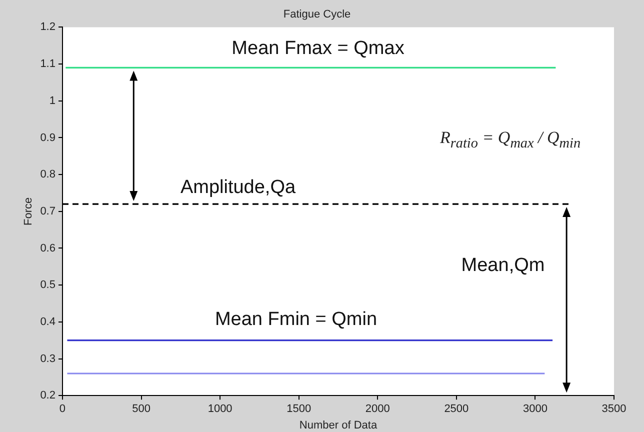  I want to click on annotation: Mean,Qm, so click(503, 266).